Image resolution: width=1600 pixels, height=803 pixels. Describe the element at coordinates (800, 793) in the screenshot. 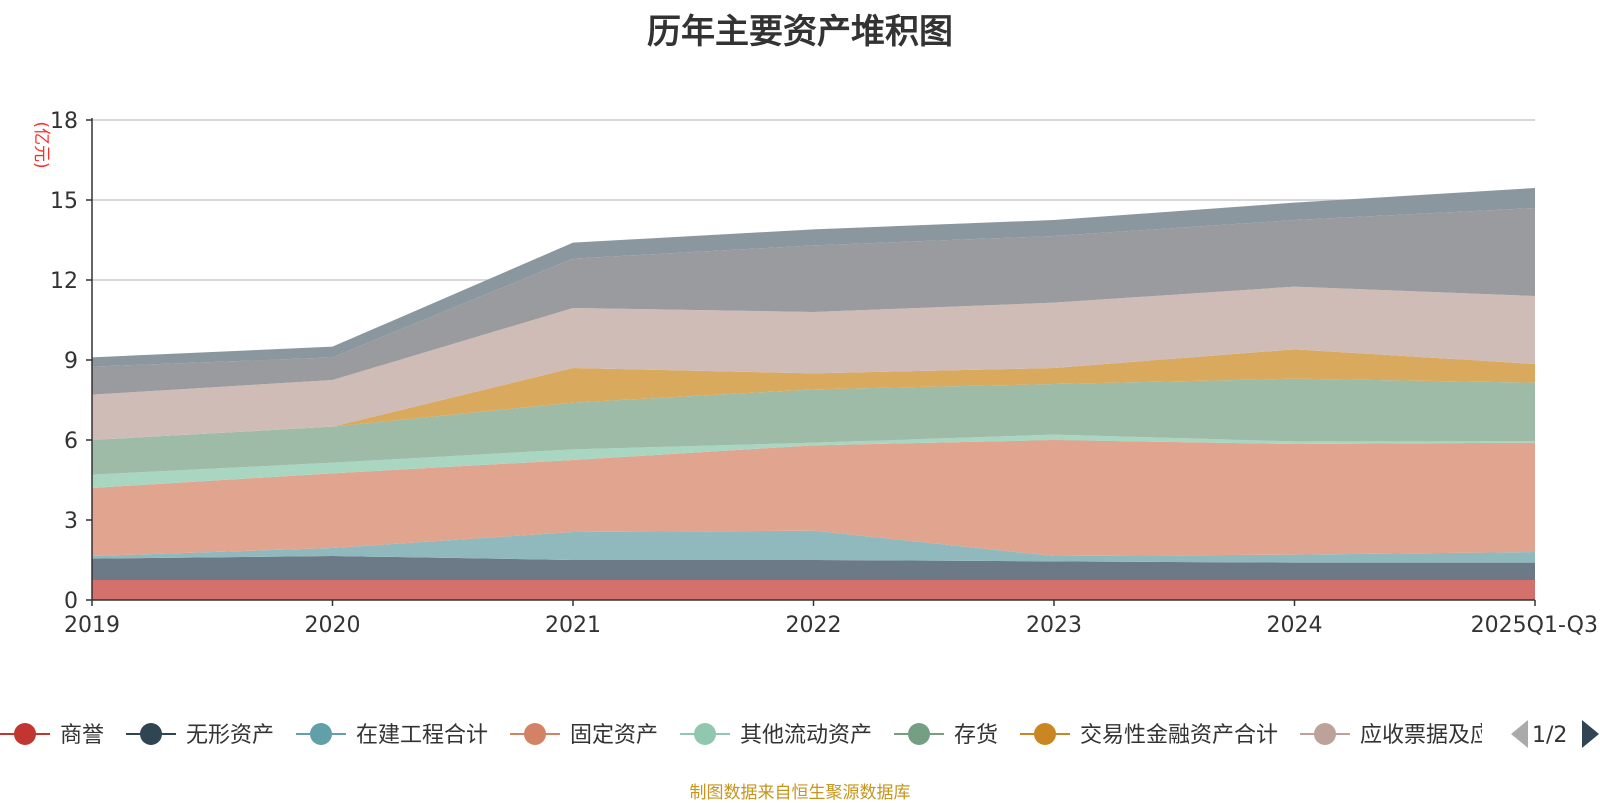

I see `source-note: 制图数据来自恒生聚源数据库` at that location.